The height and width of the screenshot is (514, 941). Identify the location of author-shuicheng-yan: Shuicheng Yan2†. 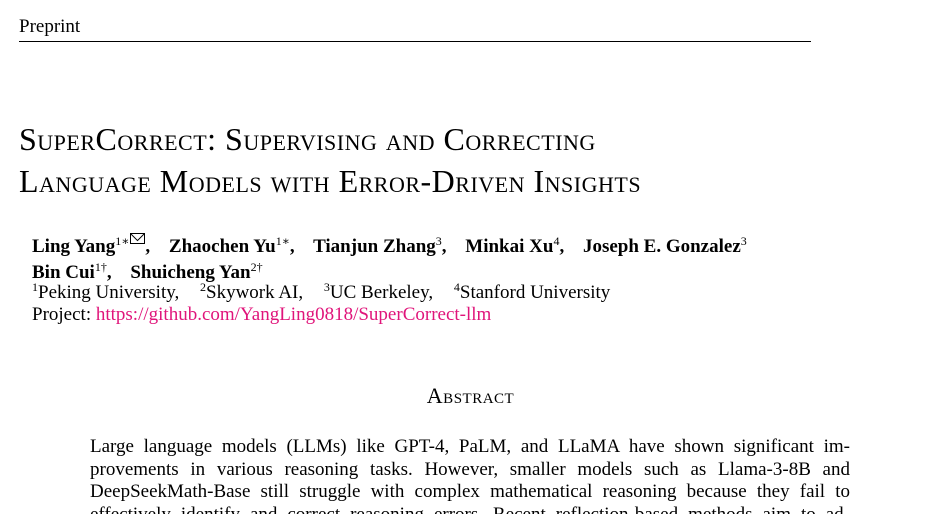
(196, 271).